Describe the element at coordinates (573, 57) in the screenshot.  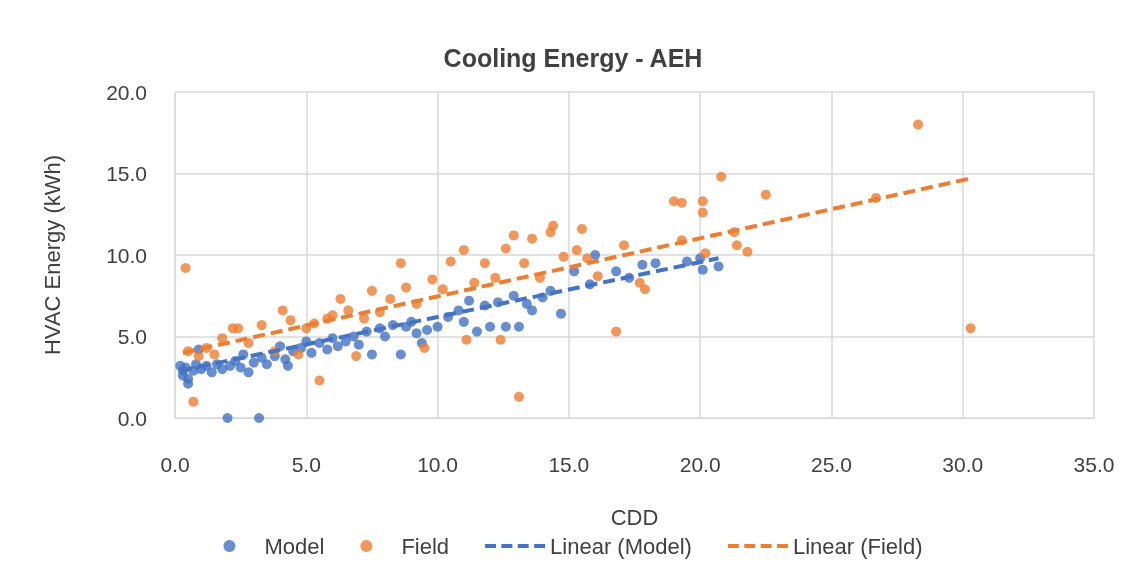
I see `chart-title: Cooling Energy - AEH` at that location.